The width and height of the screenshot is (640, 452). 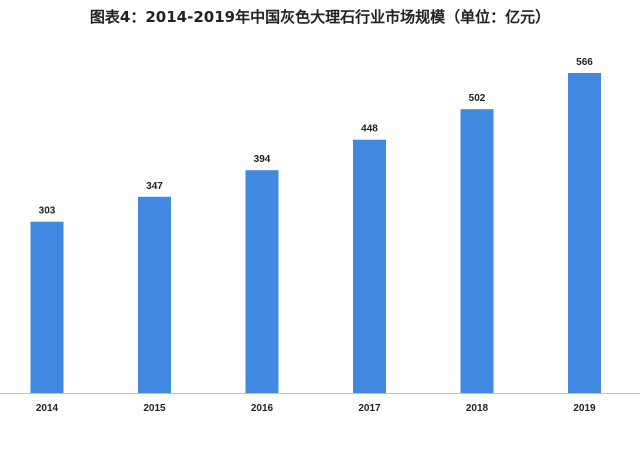 I want to click on x-tick-2016: 2016, so click(x=262, y=408).